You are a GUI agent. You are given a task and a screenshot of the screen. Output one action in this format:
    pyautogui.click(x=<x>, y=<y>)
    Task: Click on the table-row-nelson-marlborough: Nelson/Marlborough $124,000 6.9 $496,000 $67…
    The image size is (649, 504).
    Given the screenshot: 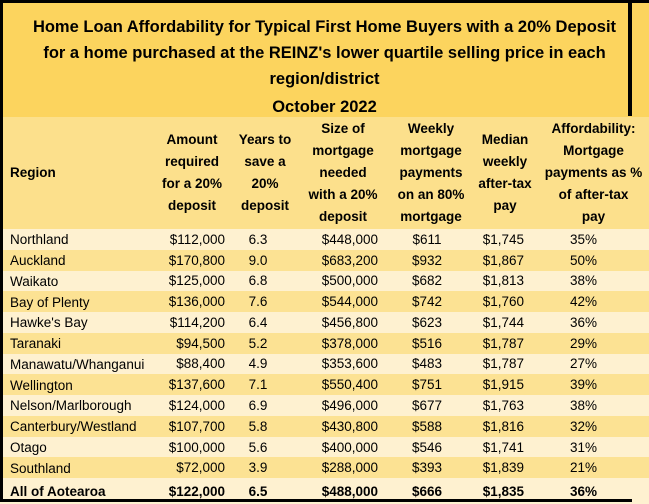 What is the action you would take?
    pyautogui.click(x=324, y=405)
    